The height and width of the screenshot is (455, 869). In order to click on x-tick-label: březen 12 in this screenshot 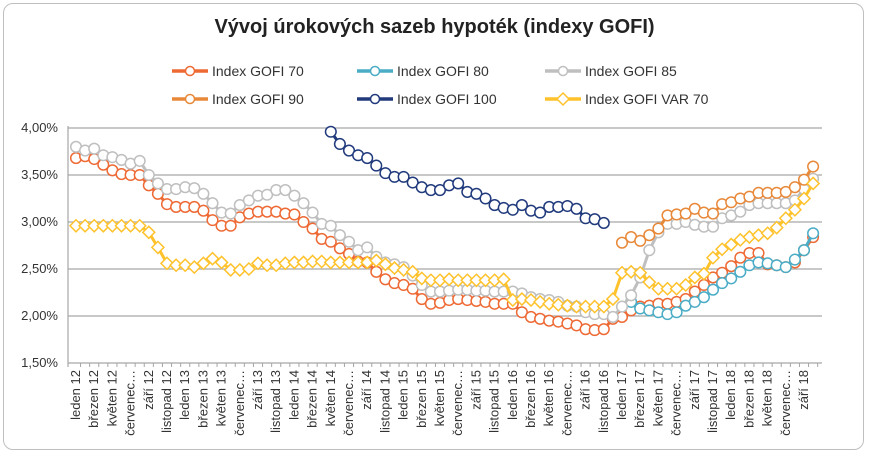, I will do `click(93, 399)`.